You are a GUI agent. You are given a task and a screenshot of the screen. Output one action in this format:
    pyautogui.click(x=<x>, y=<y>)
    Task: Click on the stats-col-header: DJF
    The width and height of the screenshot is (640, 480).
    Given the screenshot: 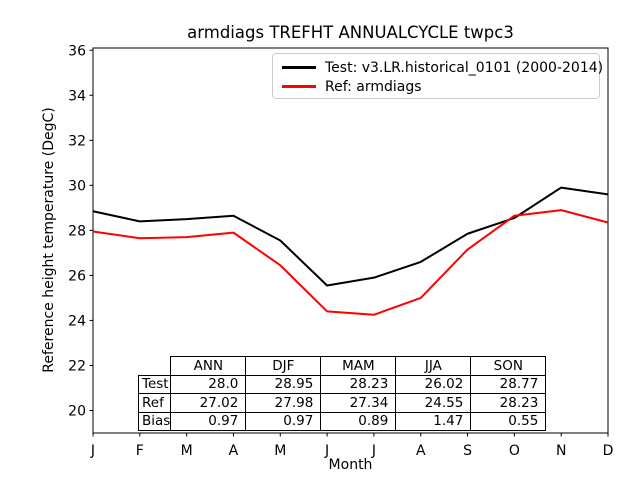 What is the action you would take?
    pyautogui.click(x=283, y=366)
    